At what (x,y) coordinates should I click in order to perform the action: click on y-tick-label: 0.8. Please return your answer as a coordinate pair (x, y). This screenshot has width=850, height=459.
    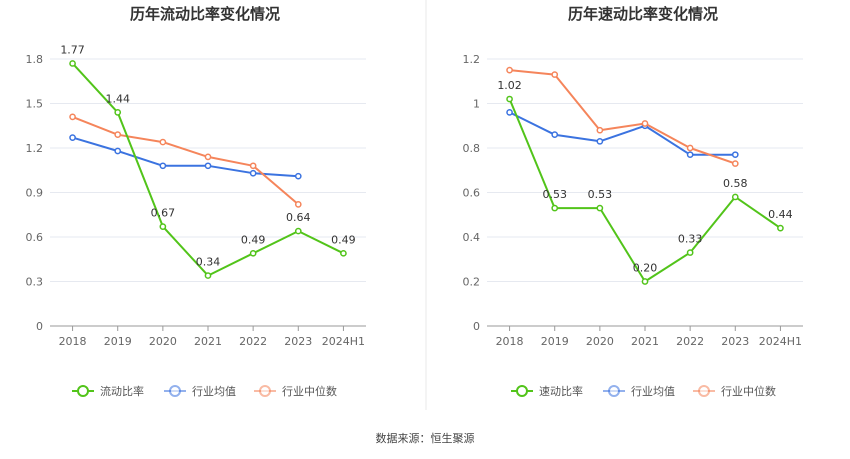
    Looking at the image, I should click on (472, 148).